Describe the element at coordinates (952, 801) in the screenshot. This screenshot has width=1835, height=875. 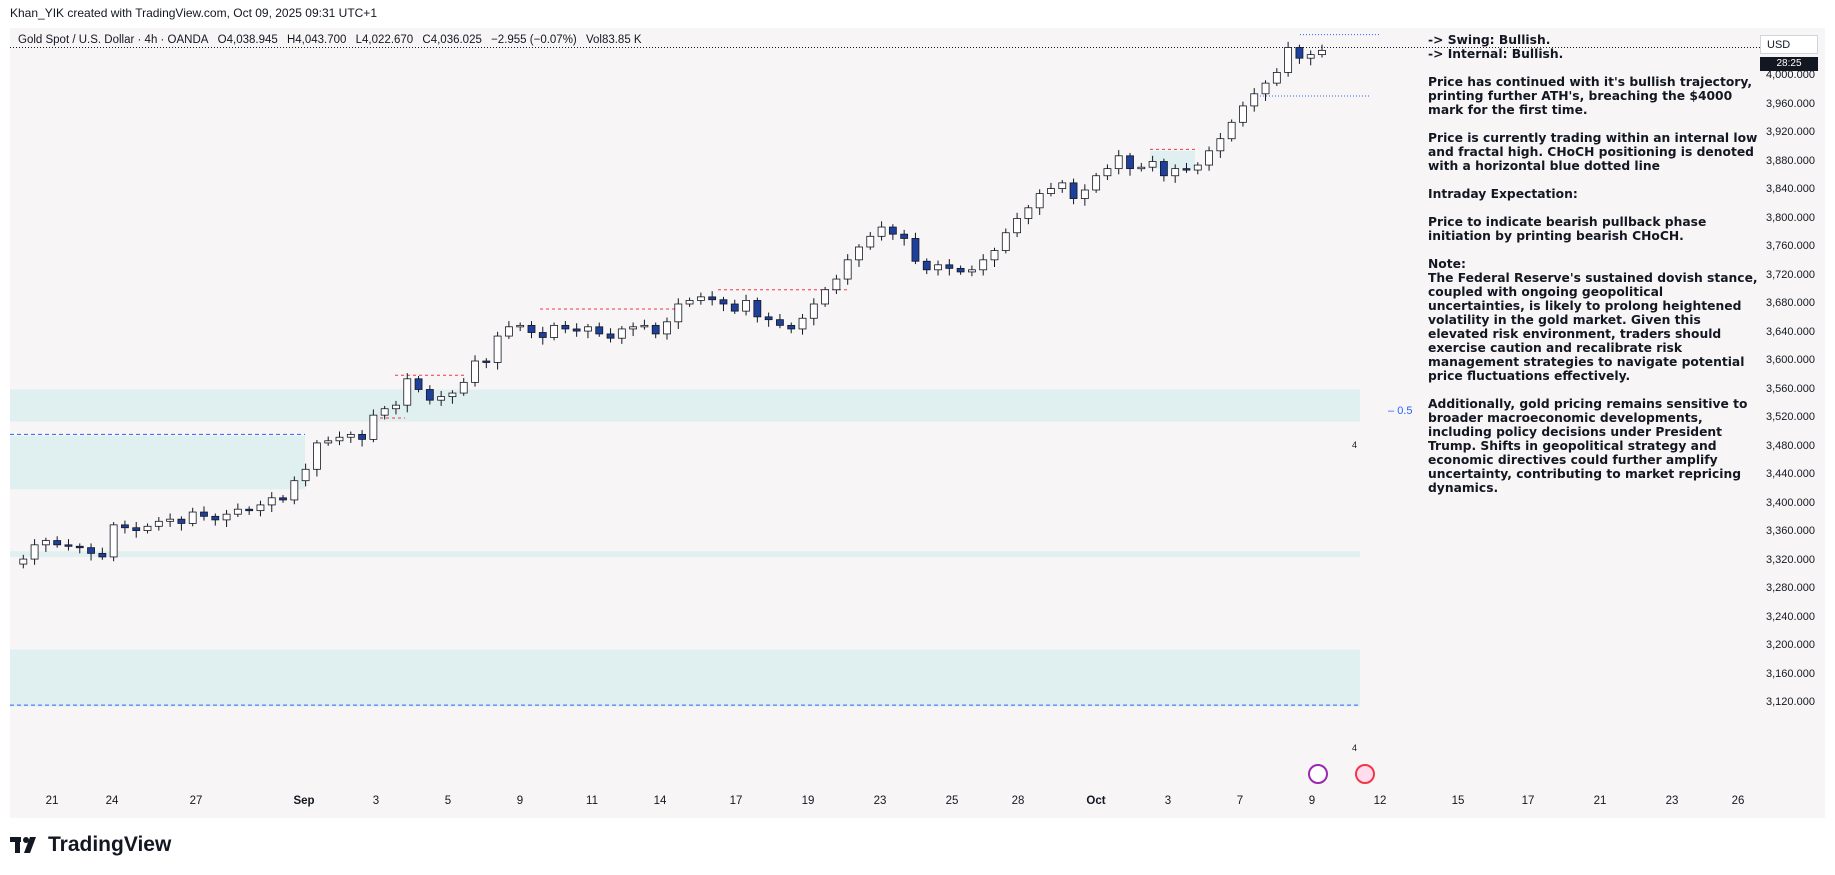
I see `time-tick-label: 25` at that location.